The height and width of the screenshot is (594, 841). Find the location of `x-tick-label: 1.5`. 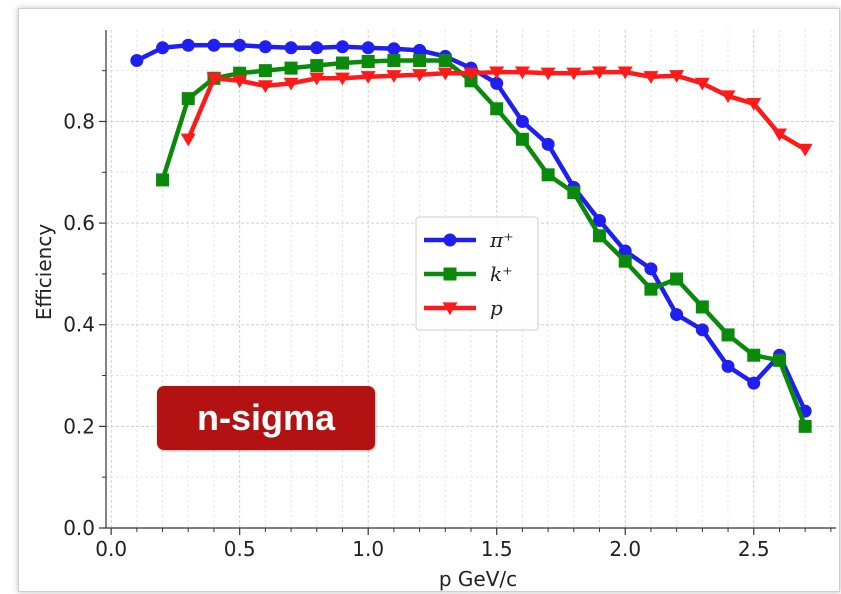

x-tick-label: 1.5 is located at coordinates (497, 549).